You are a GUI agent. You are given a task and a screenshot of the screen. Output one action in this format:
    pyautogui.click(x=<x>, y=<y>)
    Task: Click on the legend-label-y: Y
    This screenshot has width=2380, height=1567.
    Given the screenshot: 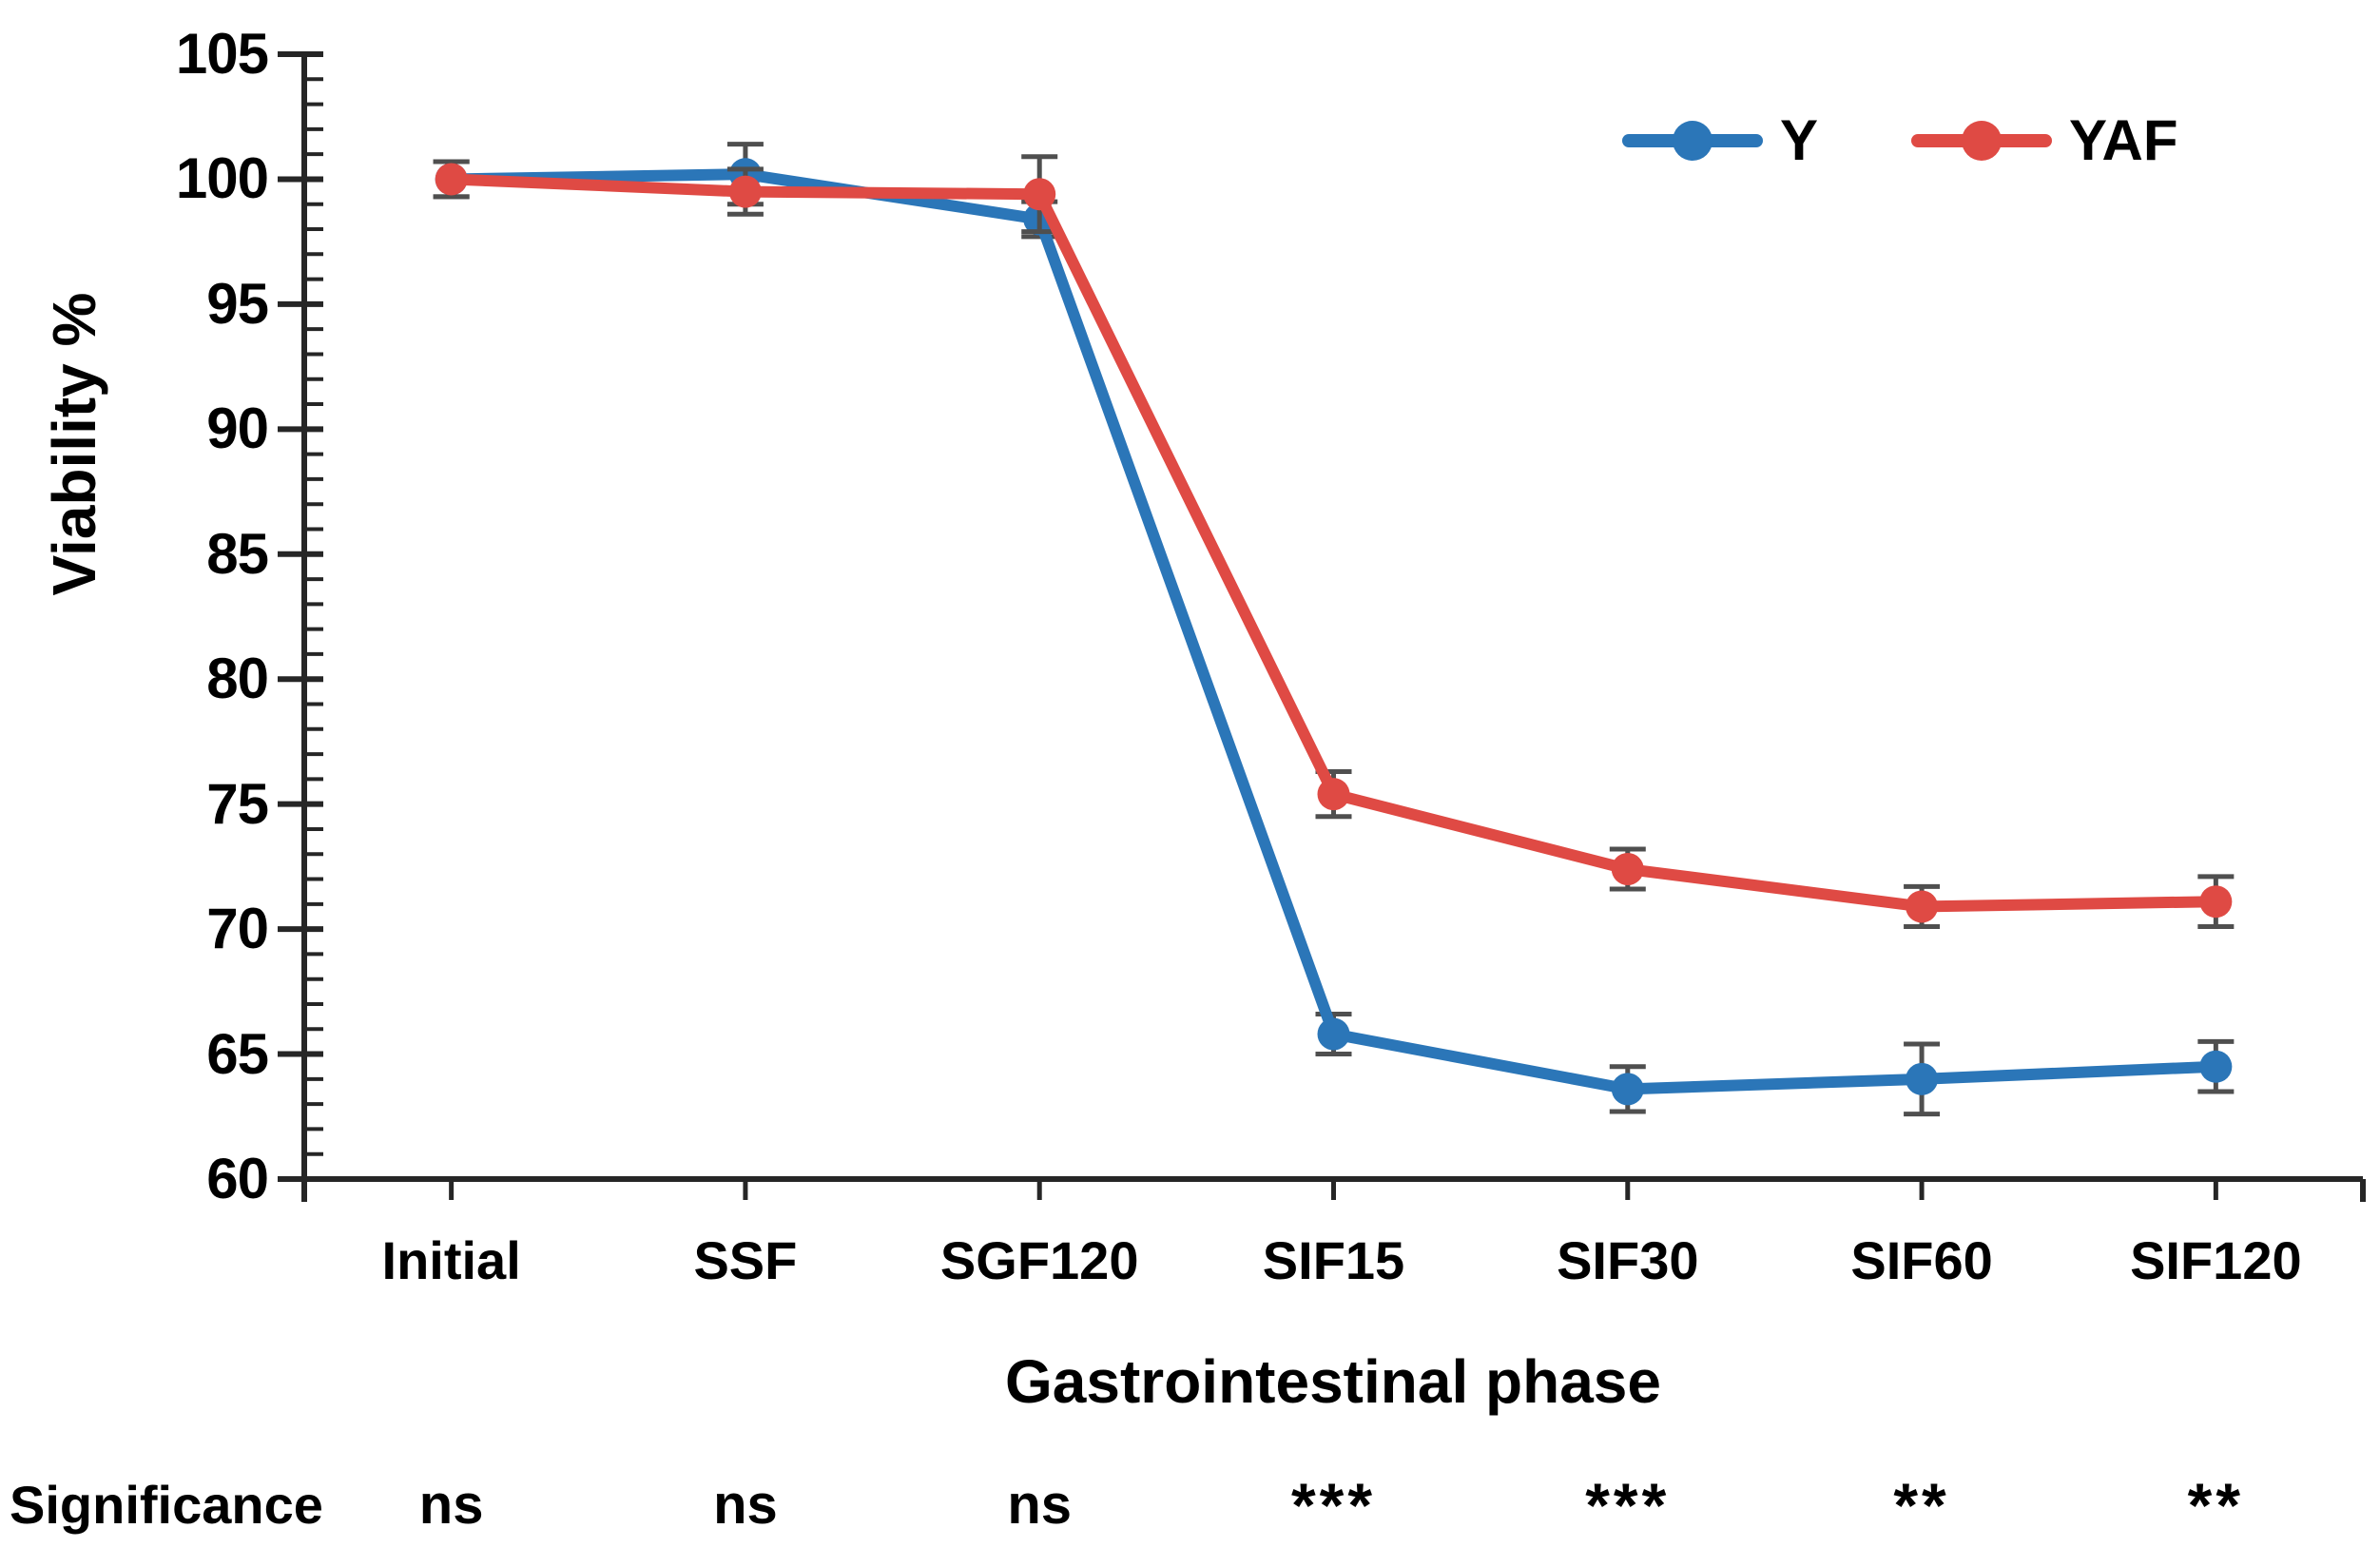 What is the action you would take?
    pyautogui.click(x=1799, y=140)
    